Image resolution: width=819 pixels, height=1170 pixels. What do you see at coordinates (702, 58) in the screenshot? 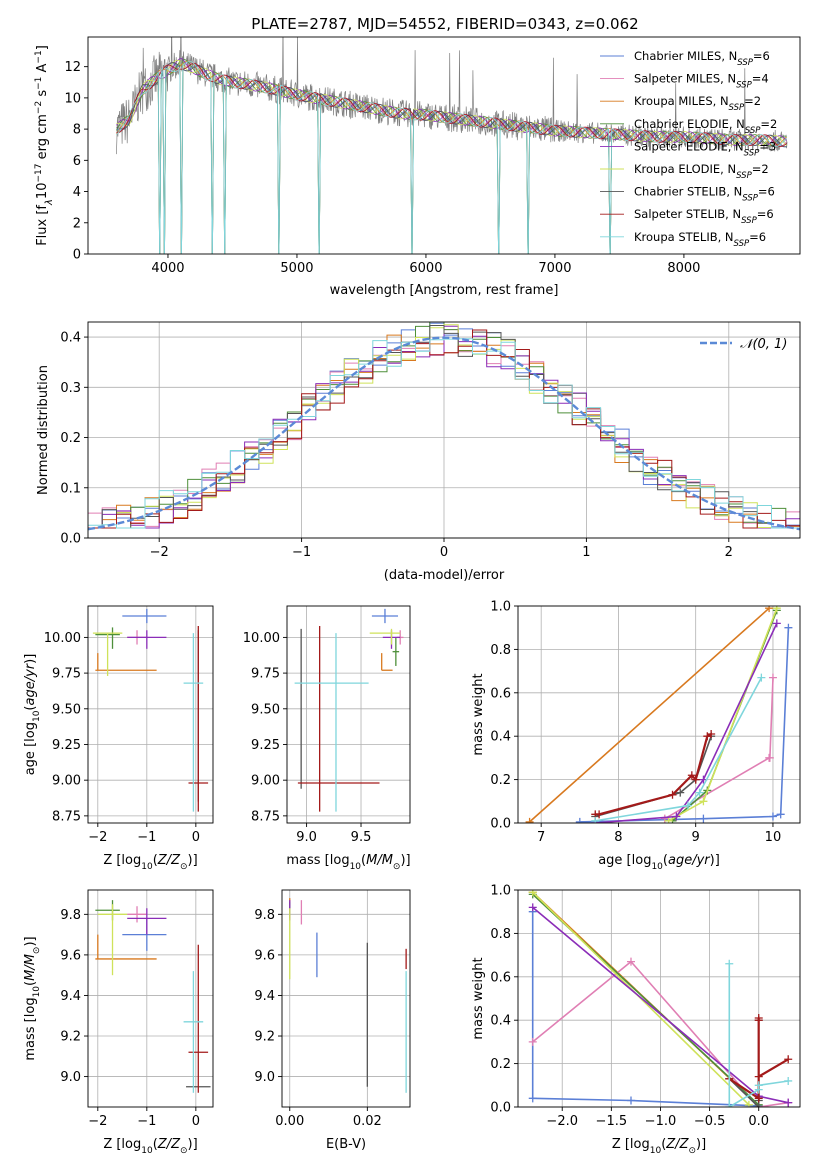
I see `legend-label-chabrier-miles: Chabrier MILES, NSSP=6` at bounding box center [702, 58].